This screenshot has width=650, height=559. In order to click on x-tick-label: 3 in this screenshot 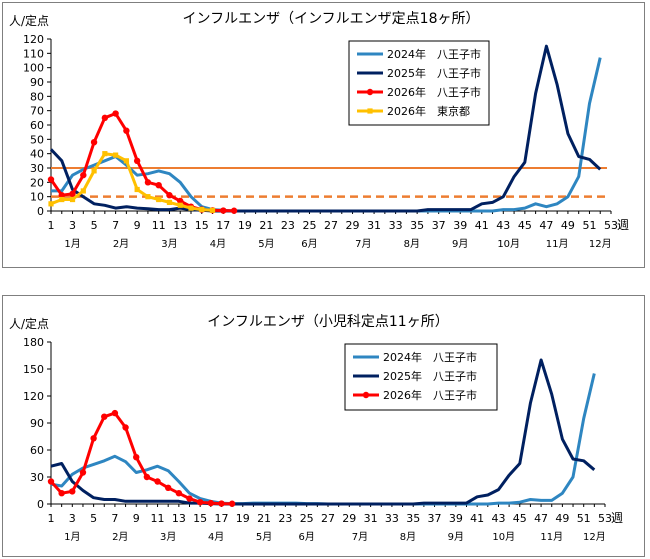, I will do `click(72, 518)`.